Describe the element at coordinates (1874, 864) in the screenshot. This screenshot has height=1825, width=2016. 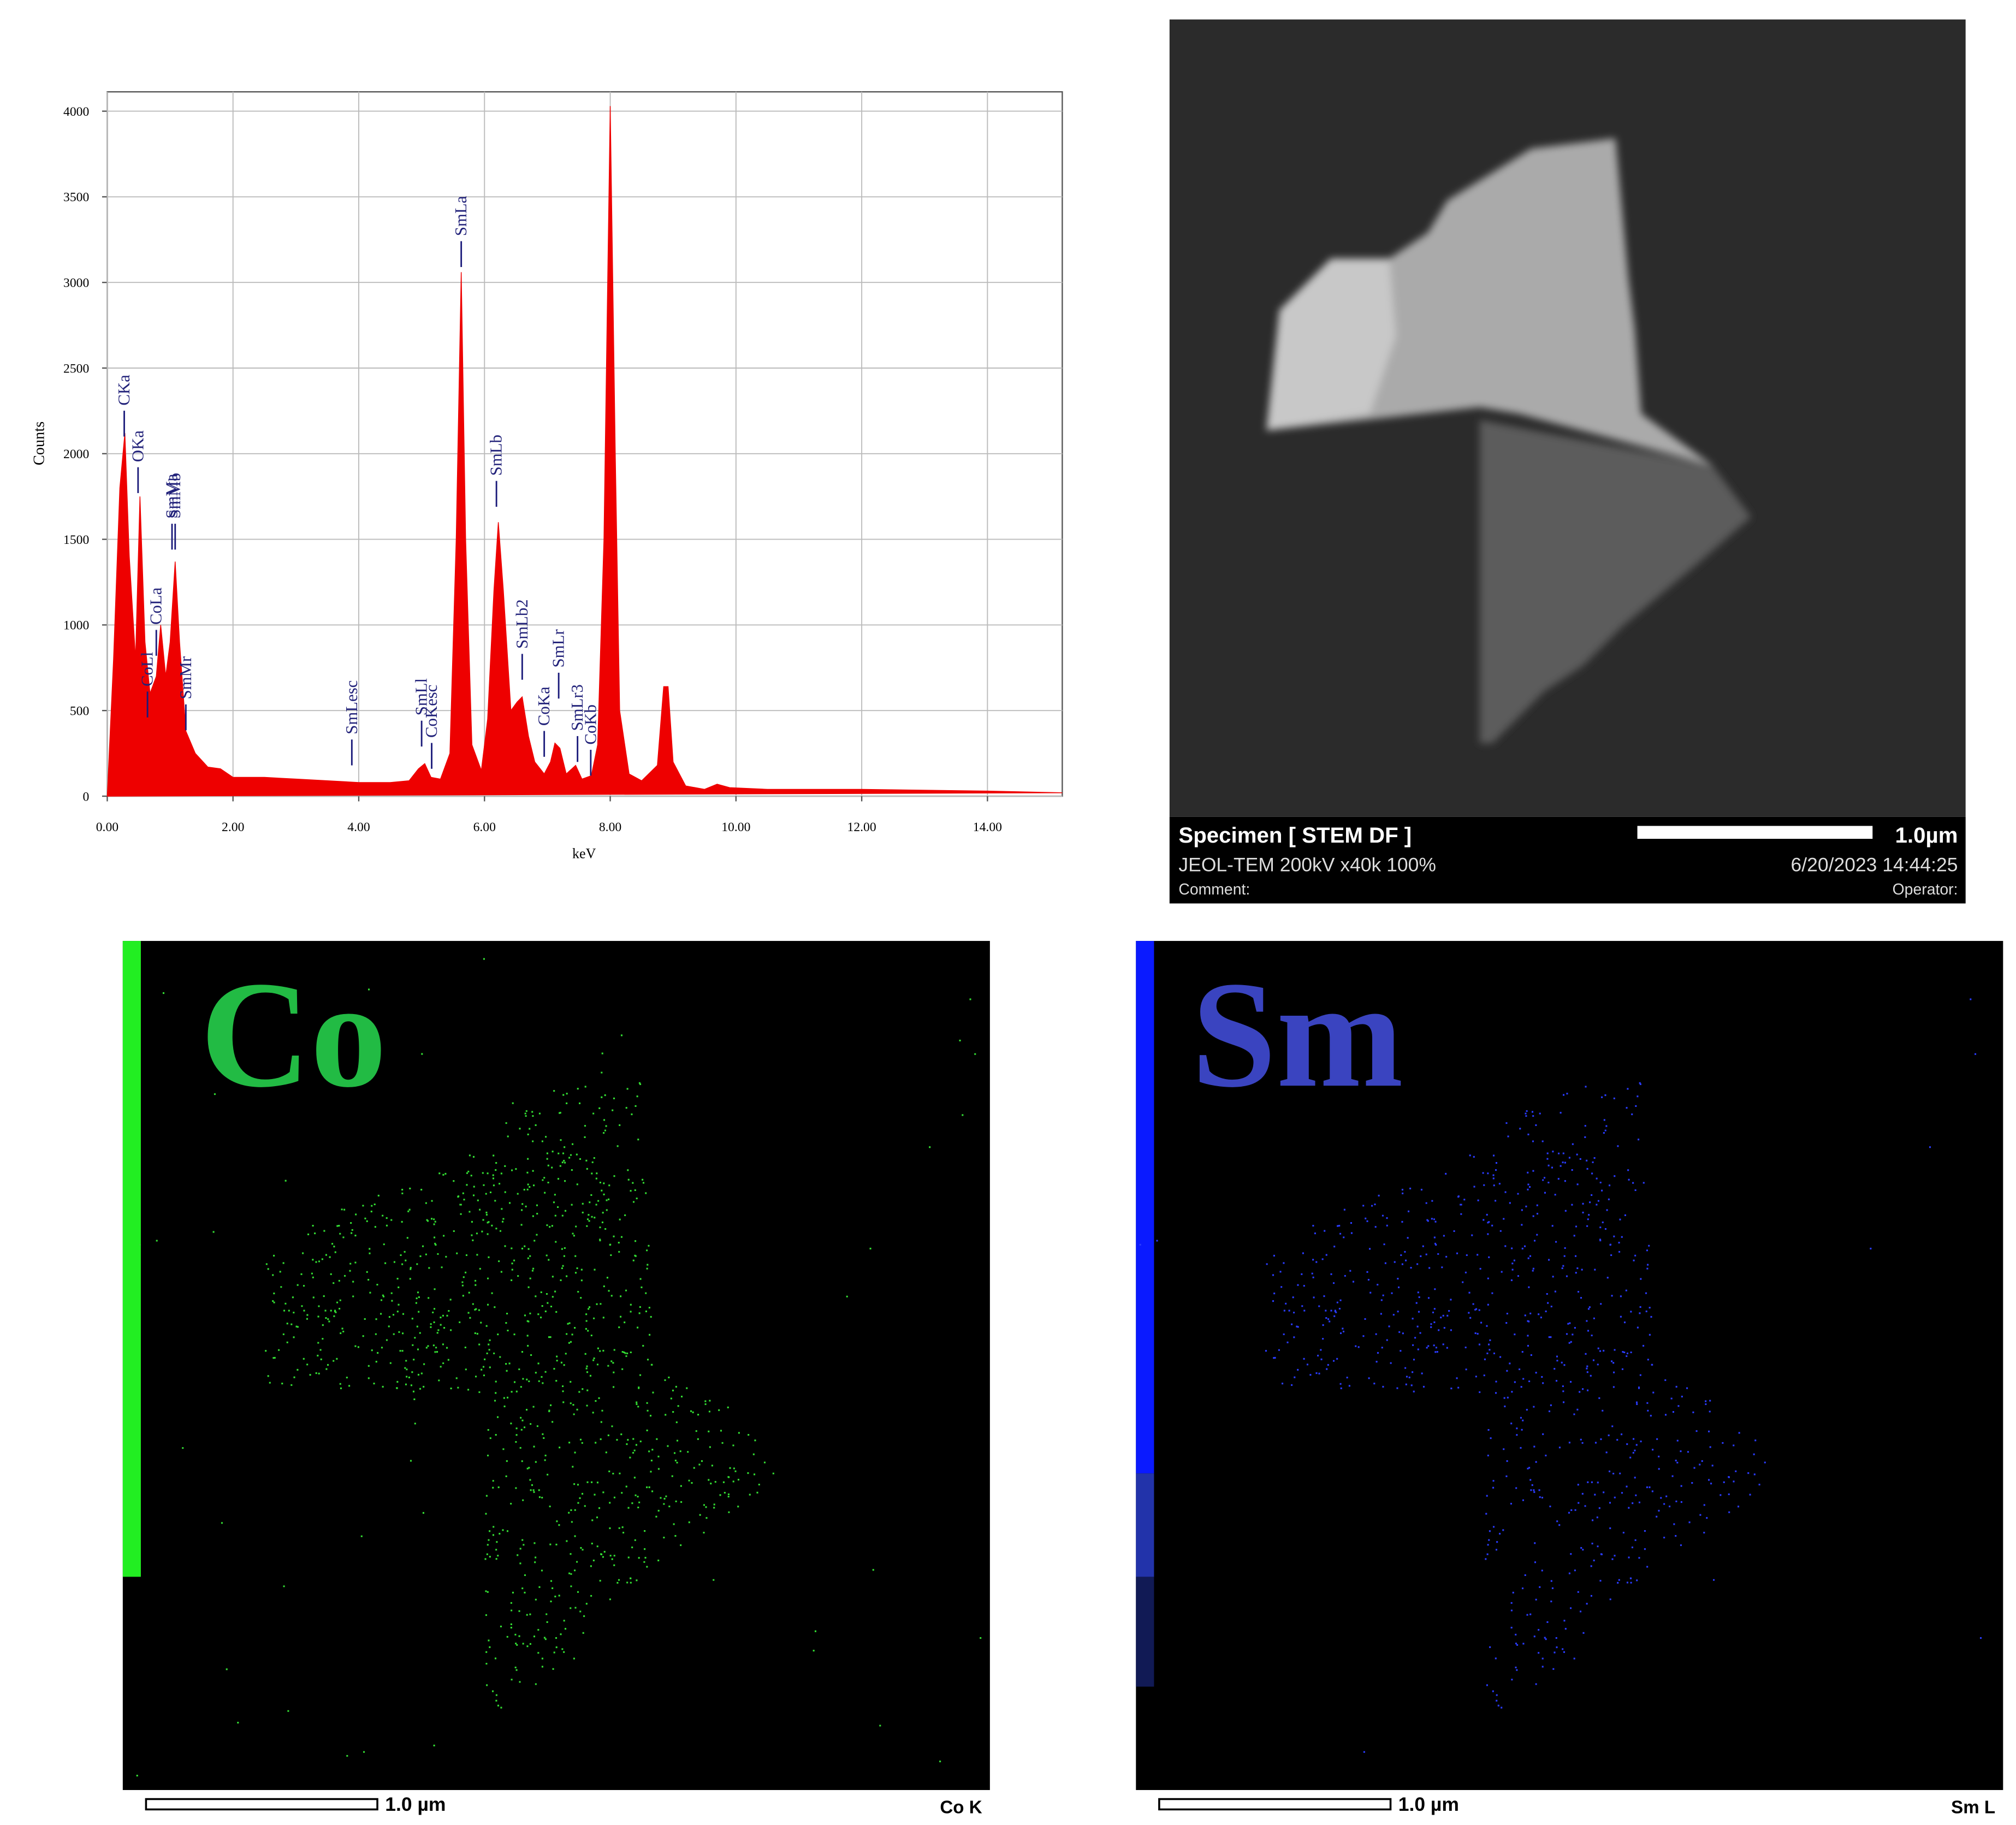
I see `timestamp: 6/20/2023 14:44:25` at that location.